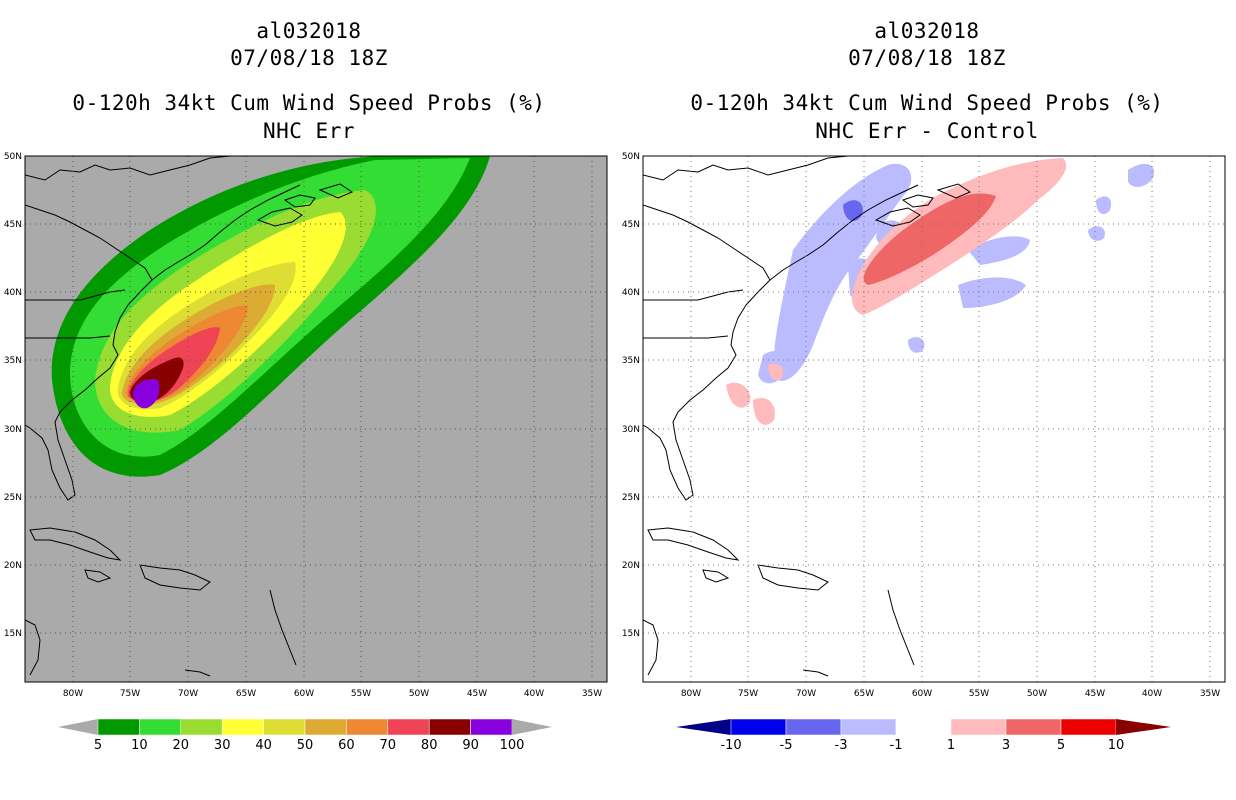  Describe the element at coordinates (512, 745) in the screenshot. I see `colorbar-label: 100` at that location.